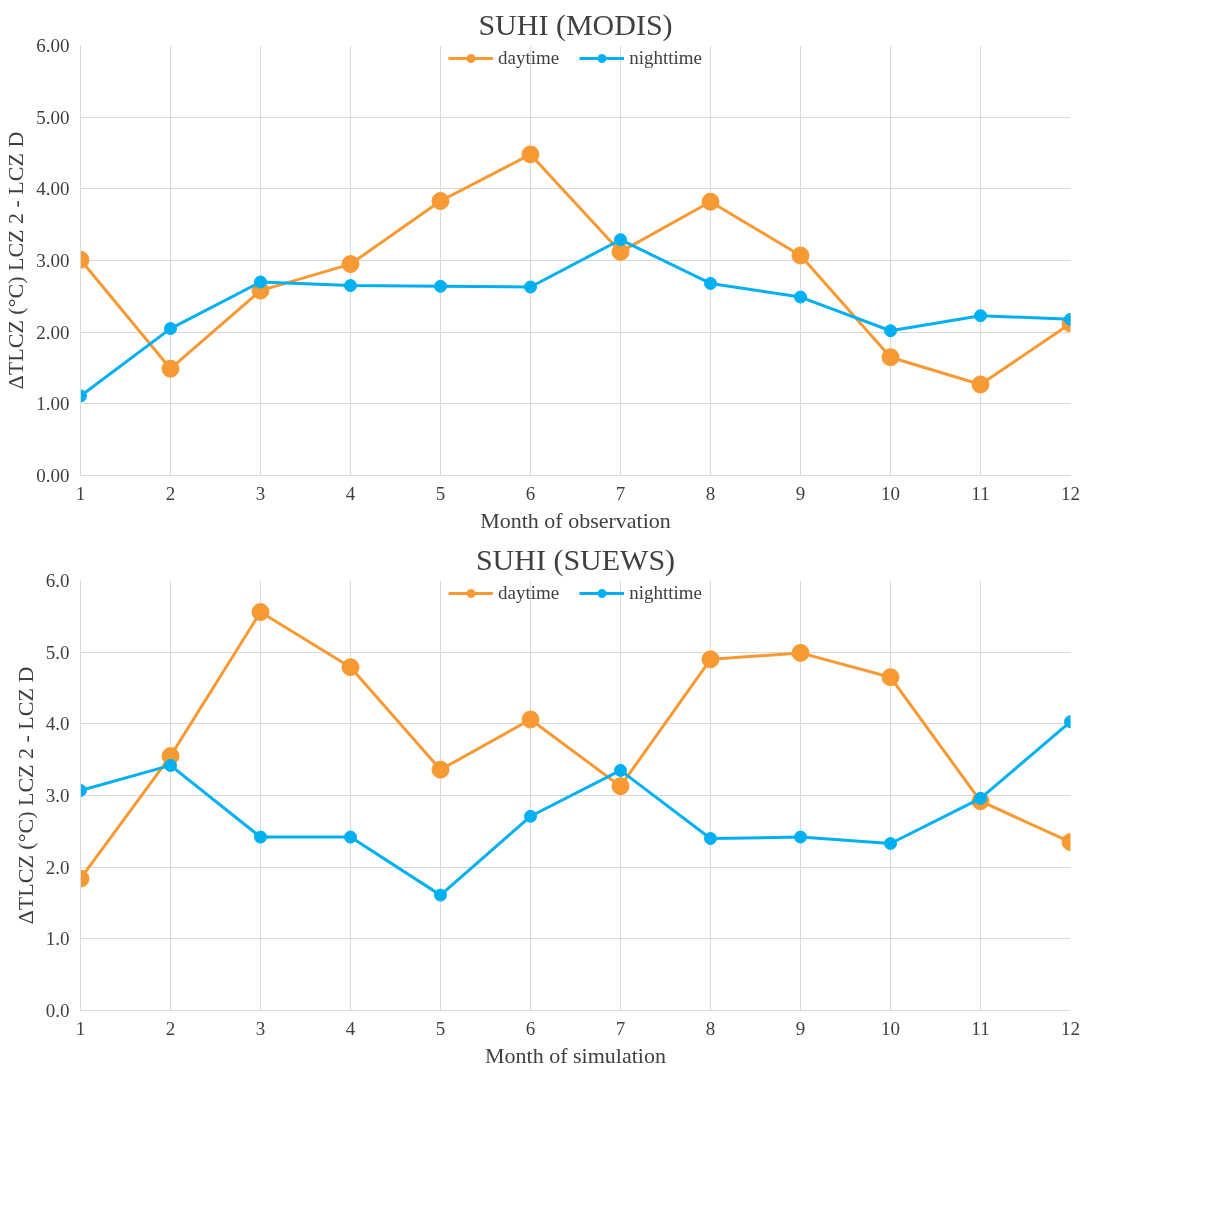 Image resolution: width=1208 pixels, height=1214 pixels. What do you see at coordinates (53, 404) in the screenshot?
I see `y-tick-label: 1.00` at bounding box center [53, 404].